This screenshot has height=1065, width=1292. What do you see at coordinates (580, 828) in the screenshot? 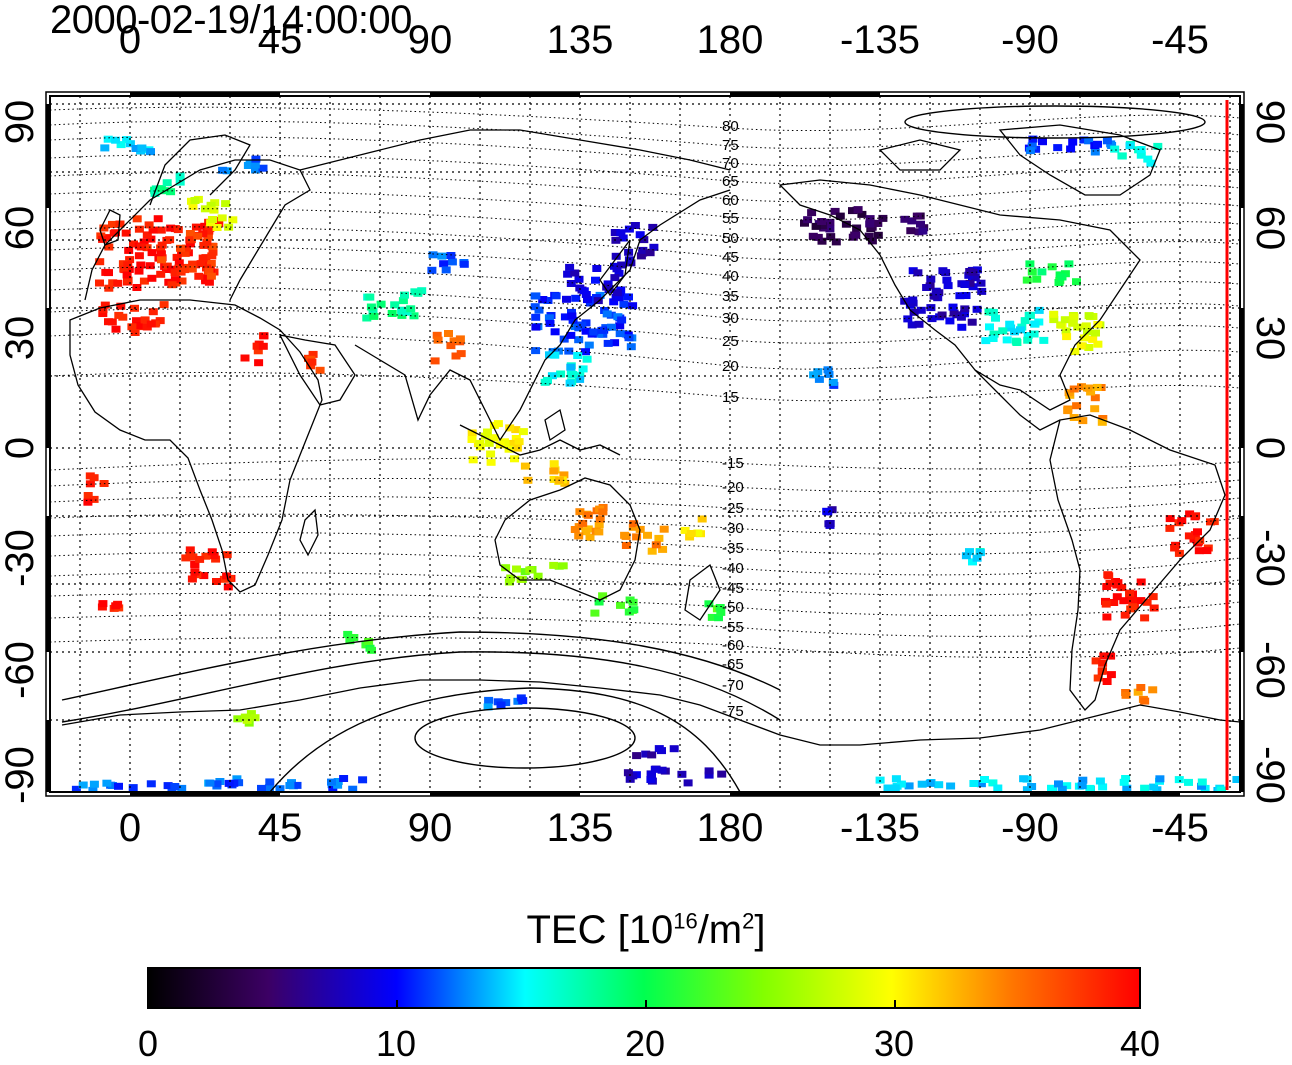
I see `bottom-lon-tick: 135` at bounding box center [580, 828].